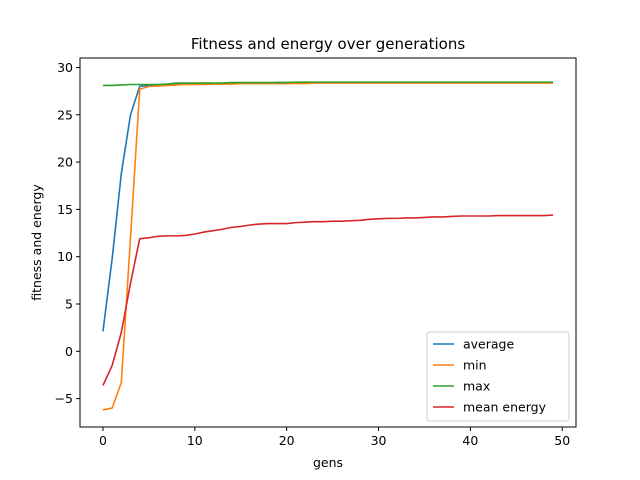 This screenshot has height=480, width=640. I want to click on y-tick-label: 10, so click(65, 256).